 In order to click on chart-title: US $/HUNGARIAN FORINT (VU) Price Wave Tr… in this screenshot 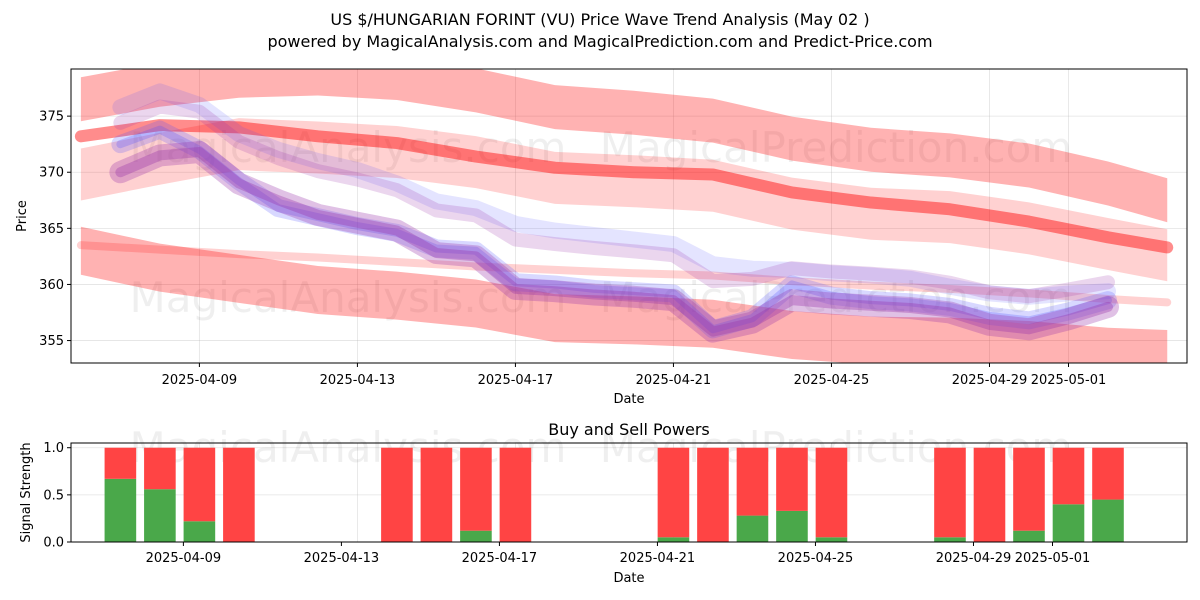, I will do `click(600, 19)`.